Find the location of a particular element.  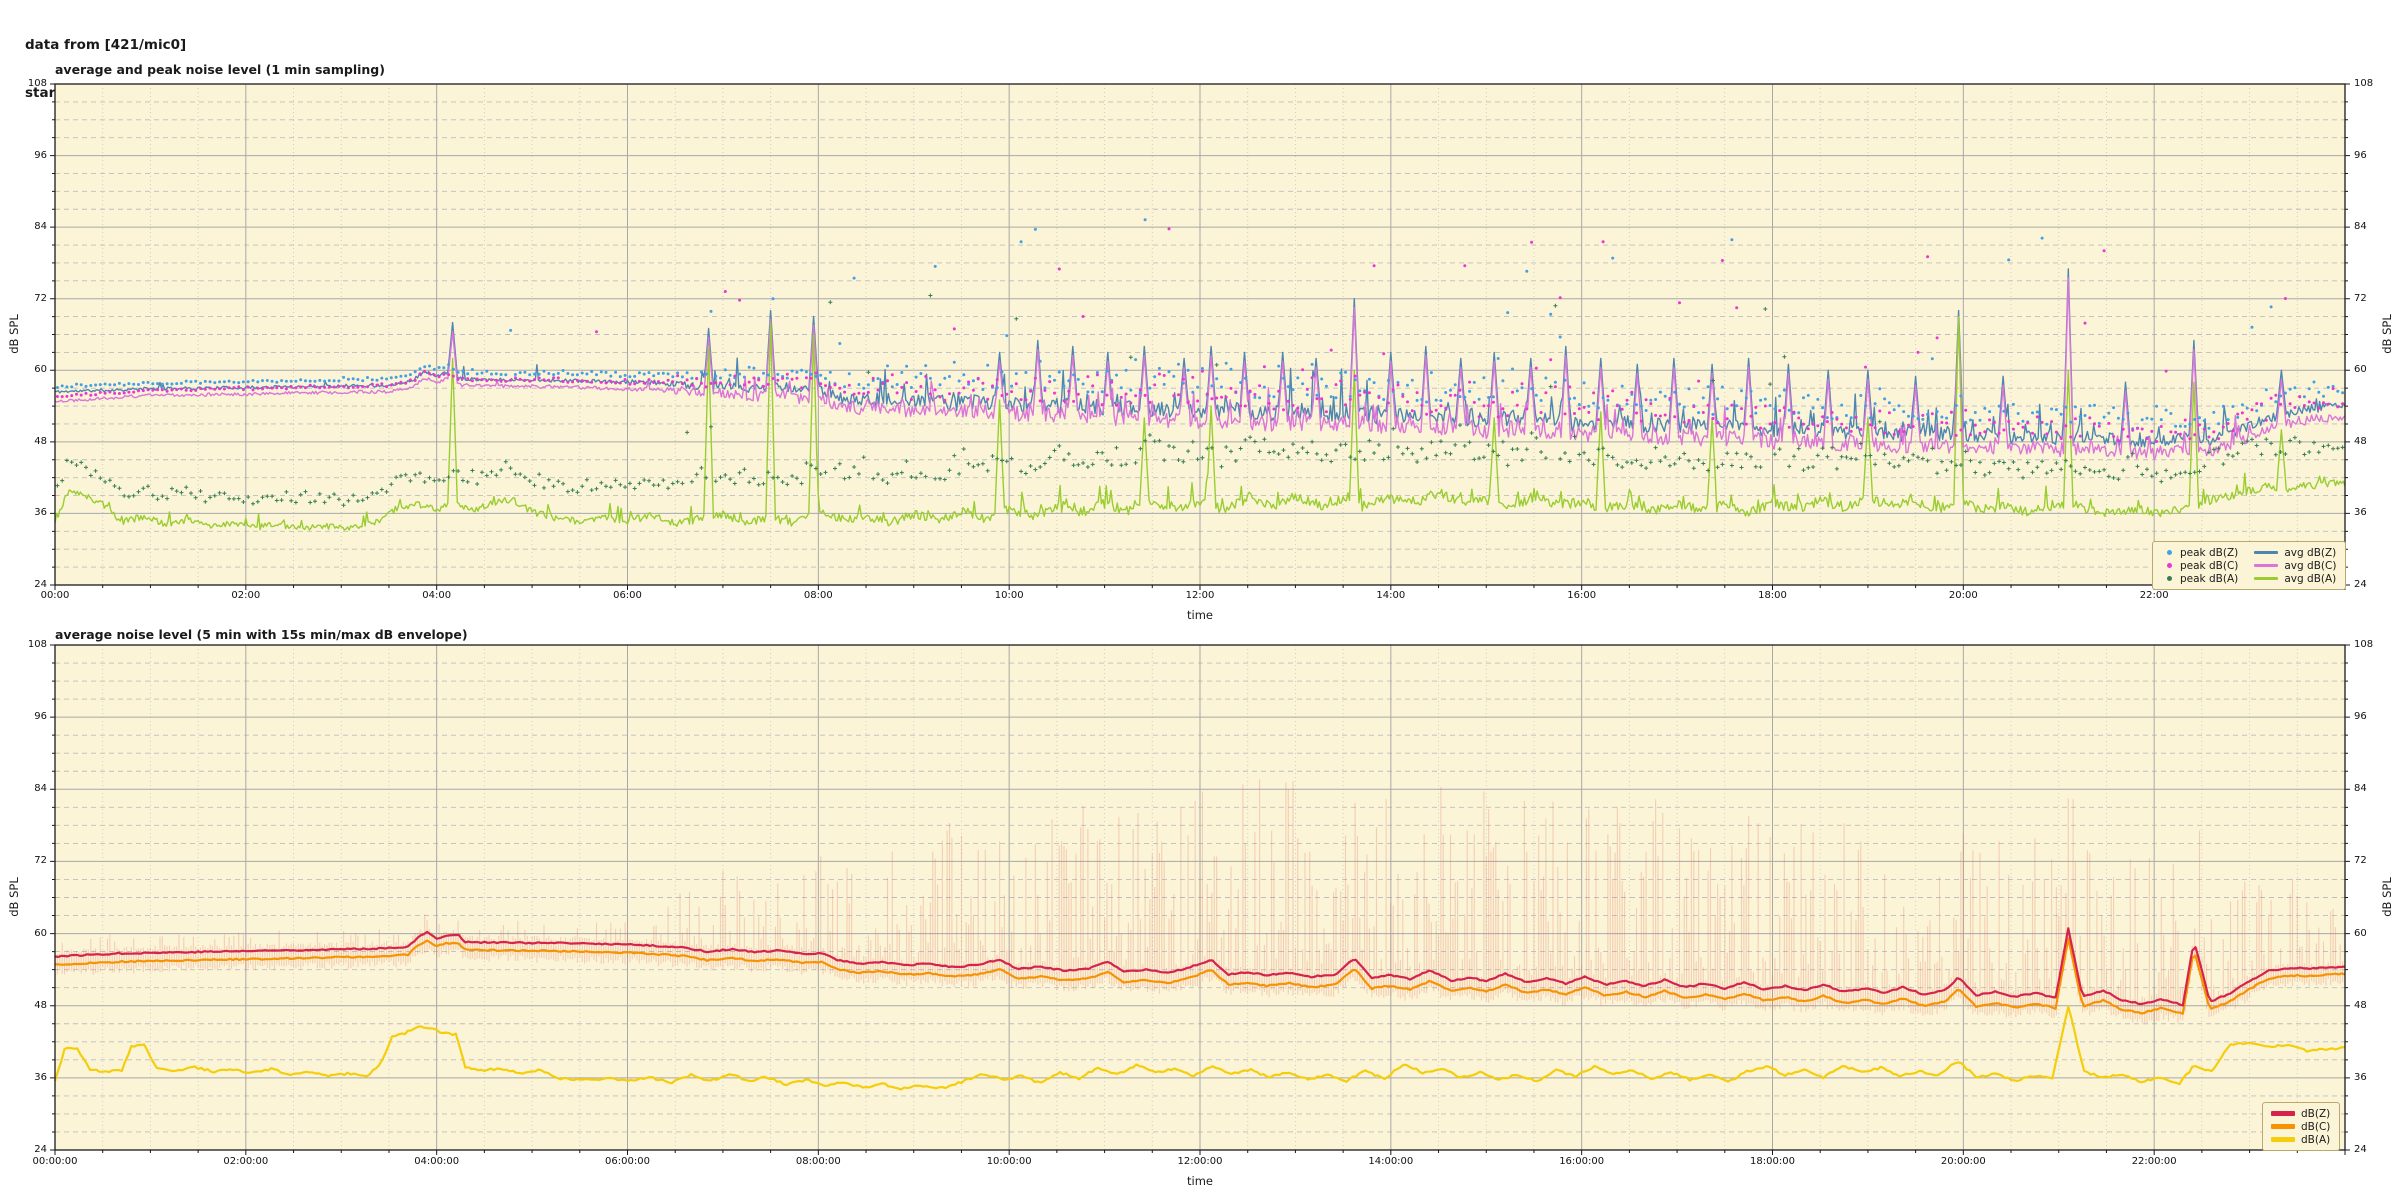

xtick: 10:00:00 is located at coordinates (1009, 1161).